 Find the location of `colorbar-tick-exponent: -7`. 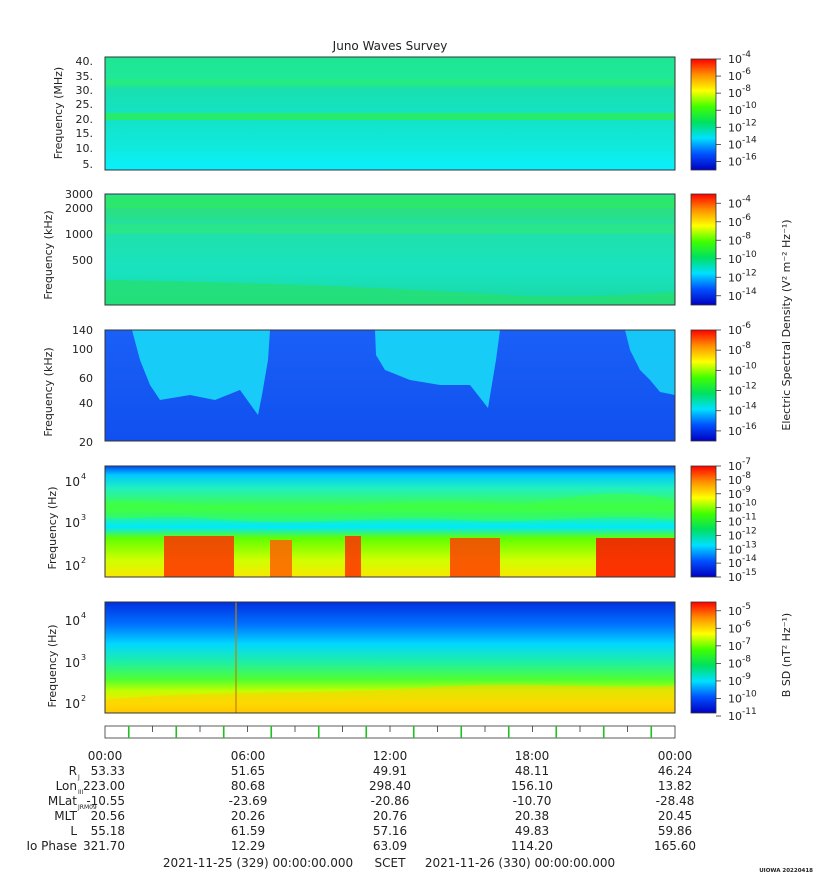

colorbar-tick-exponent: -7 is located at coordinates (746, 642).